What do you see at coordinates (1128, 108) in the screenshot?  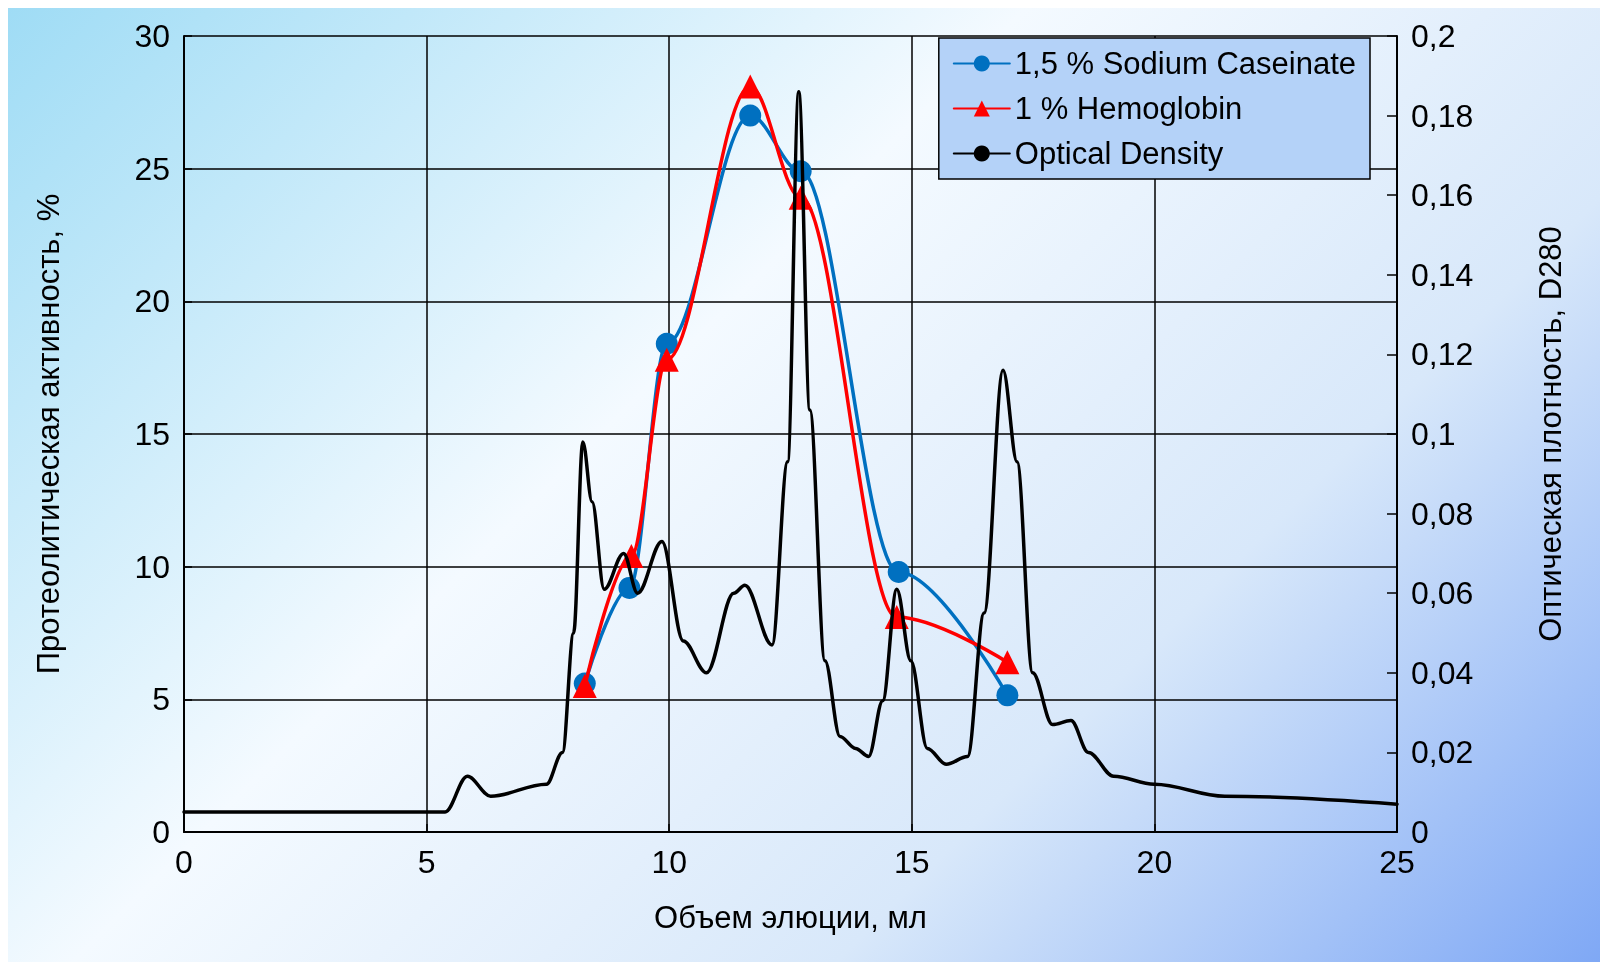 I see `legend-label: 1 % Hemoglobin` at bounding box center [1128, 108].